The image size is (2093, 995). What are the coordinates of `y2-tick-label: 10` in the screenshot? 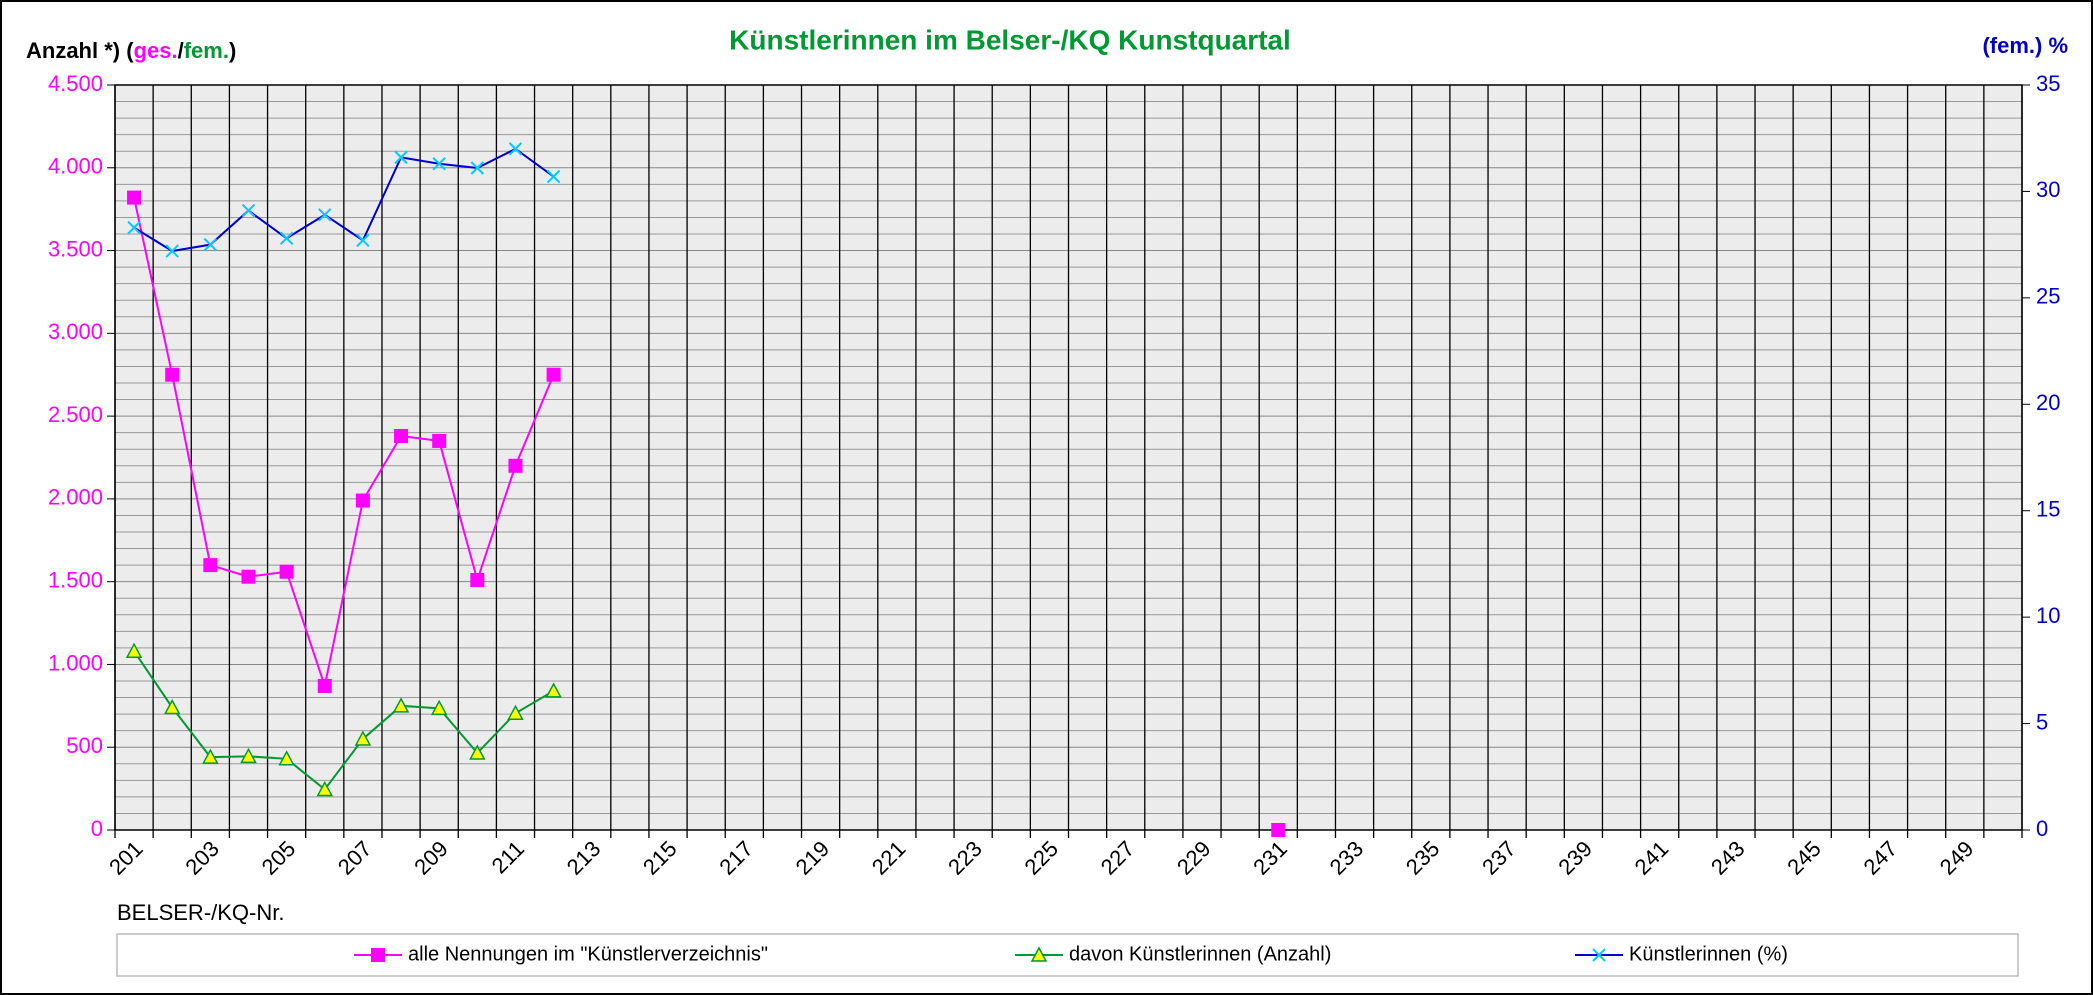 It's located at (2048, 615).